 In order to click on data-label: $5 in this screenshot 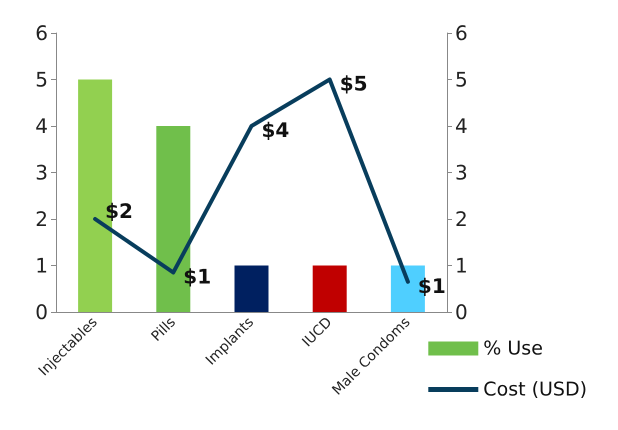, I will do `click(354, 84)`.